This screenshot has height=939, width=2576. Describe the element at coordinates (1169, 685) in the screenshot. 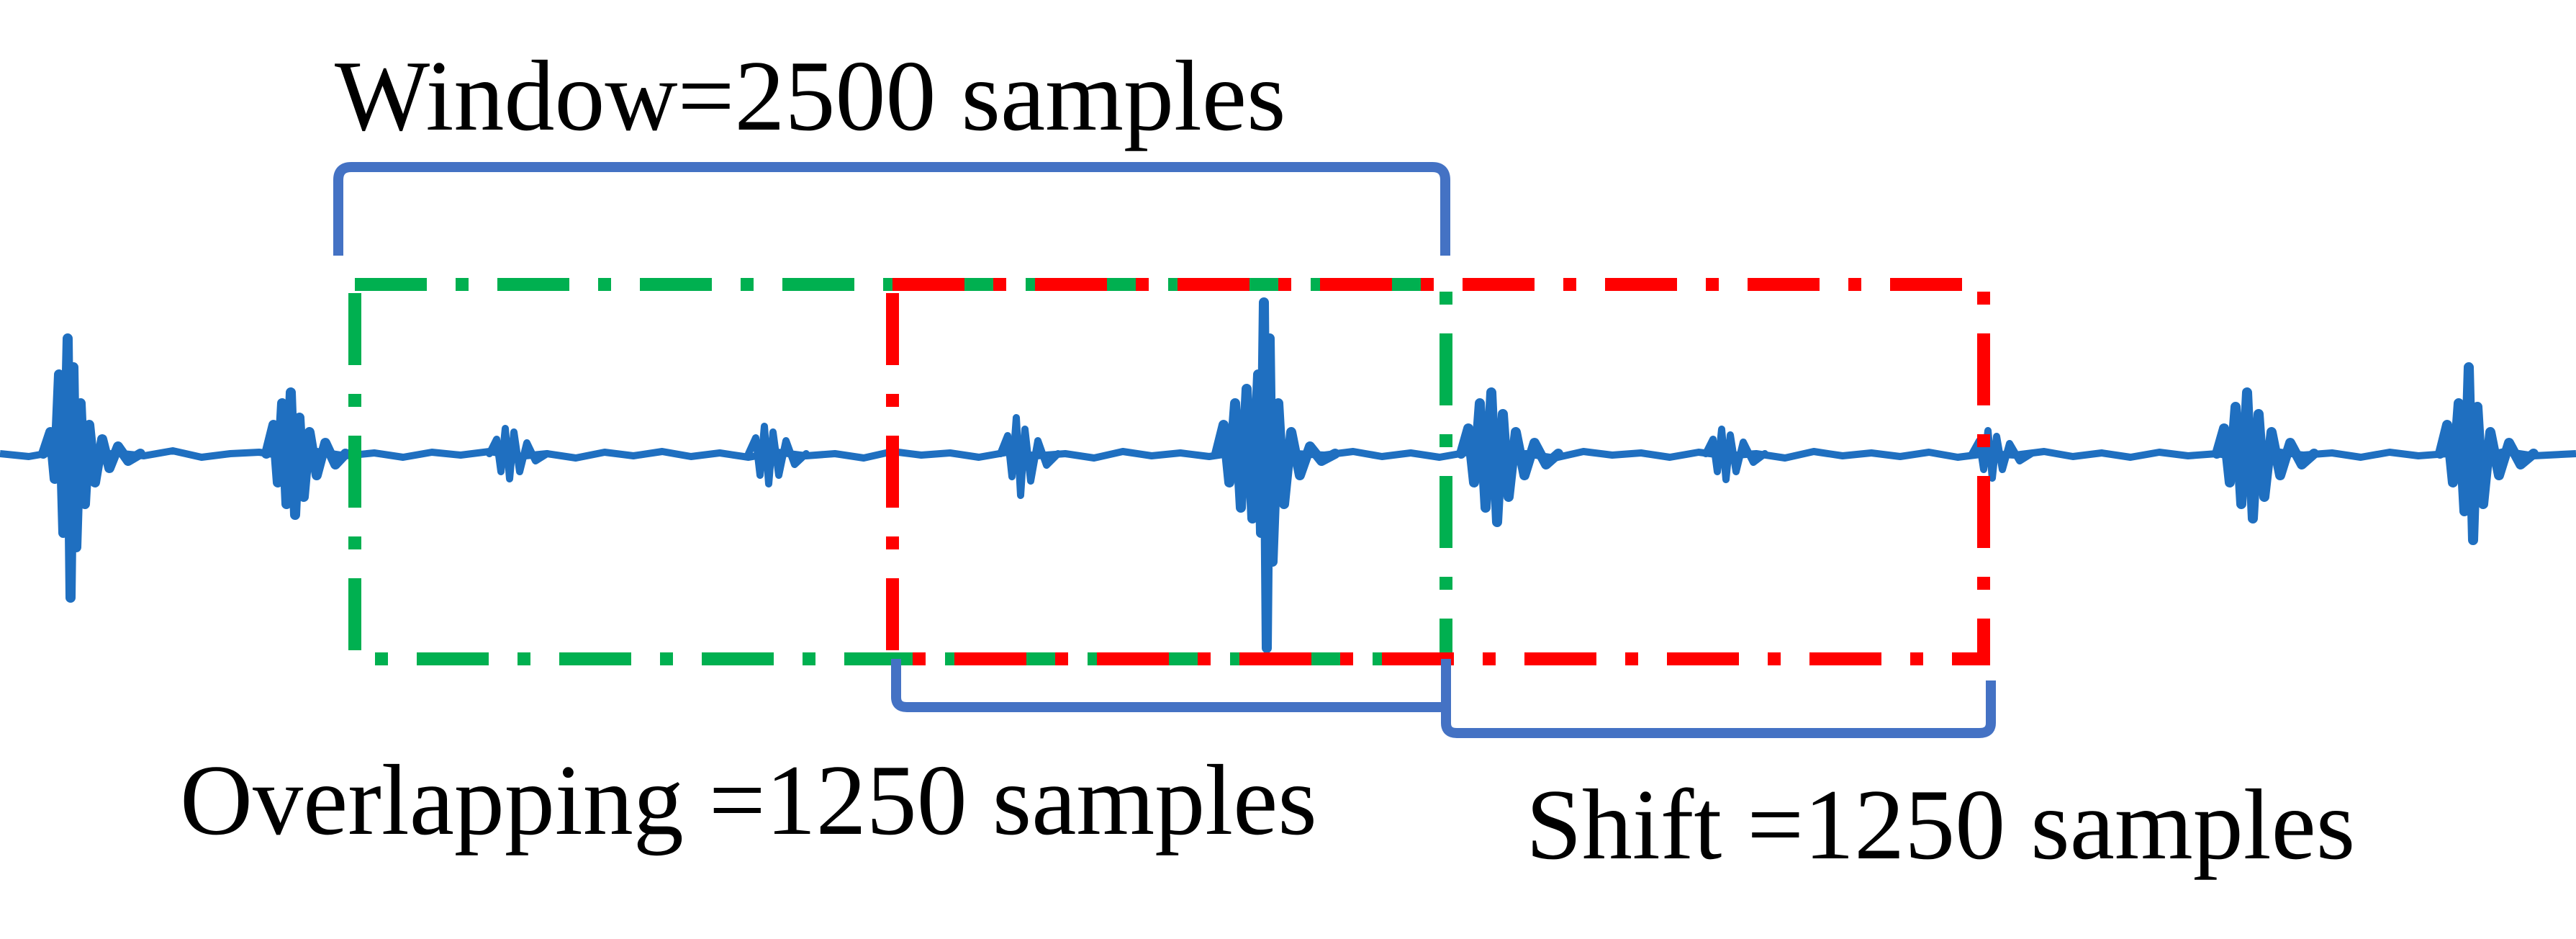

I see `overlap-bracket` at that location.